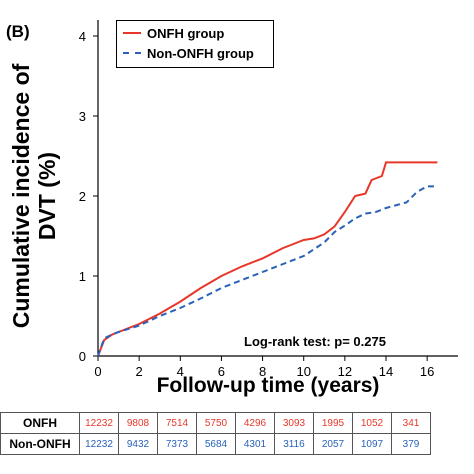  Describe the element at coordinates (200, 53) in the screenshot. I see `legend-label-non-onfh: Non-ONFH group` at that location.